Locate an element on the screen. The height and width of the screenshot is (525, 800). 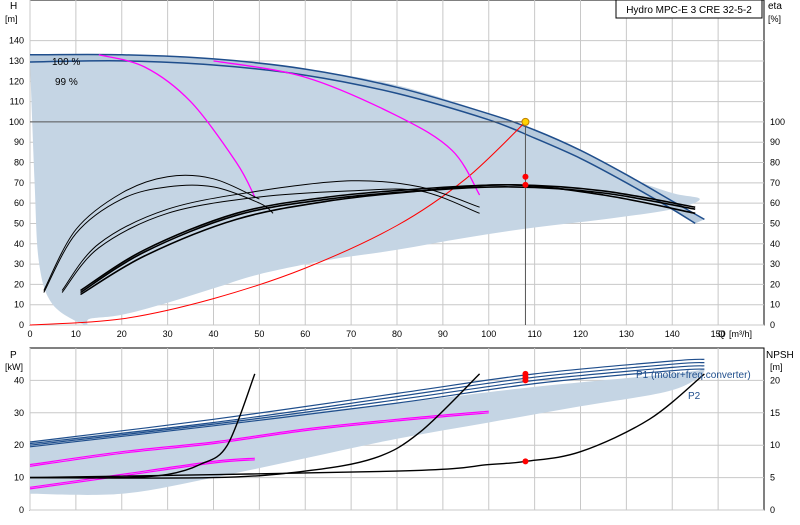
top-x-unit: [m³/h] is located at coordinates (740, 334).